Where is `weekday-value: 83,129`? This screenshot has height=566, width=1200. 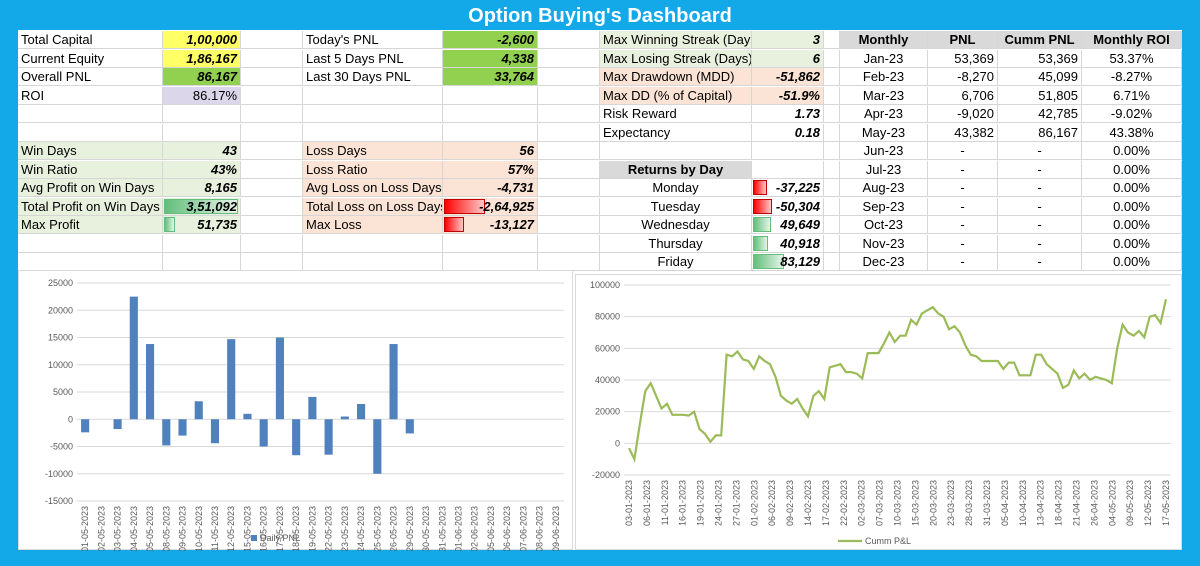
weekday-value: 83,129 is located at coordinates (788, 262).